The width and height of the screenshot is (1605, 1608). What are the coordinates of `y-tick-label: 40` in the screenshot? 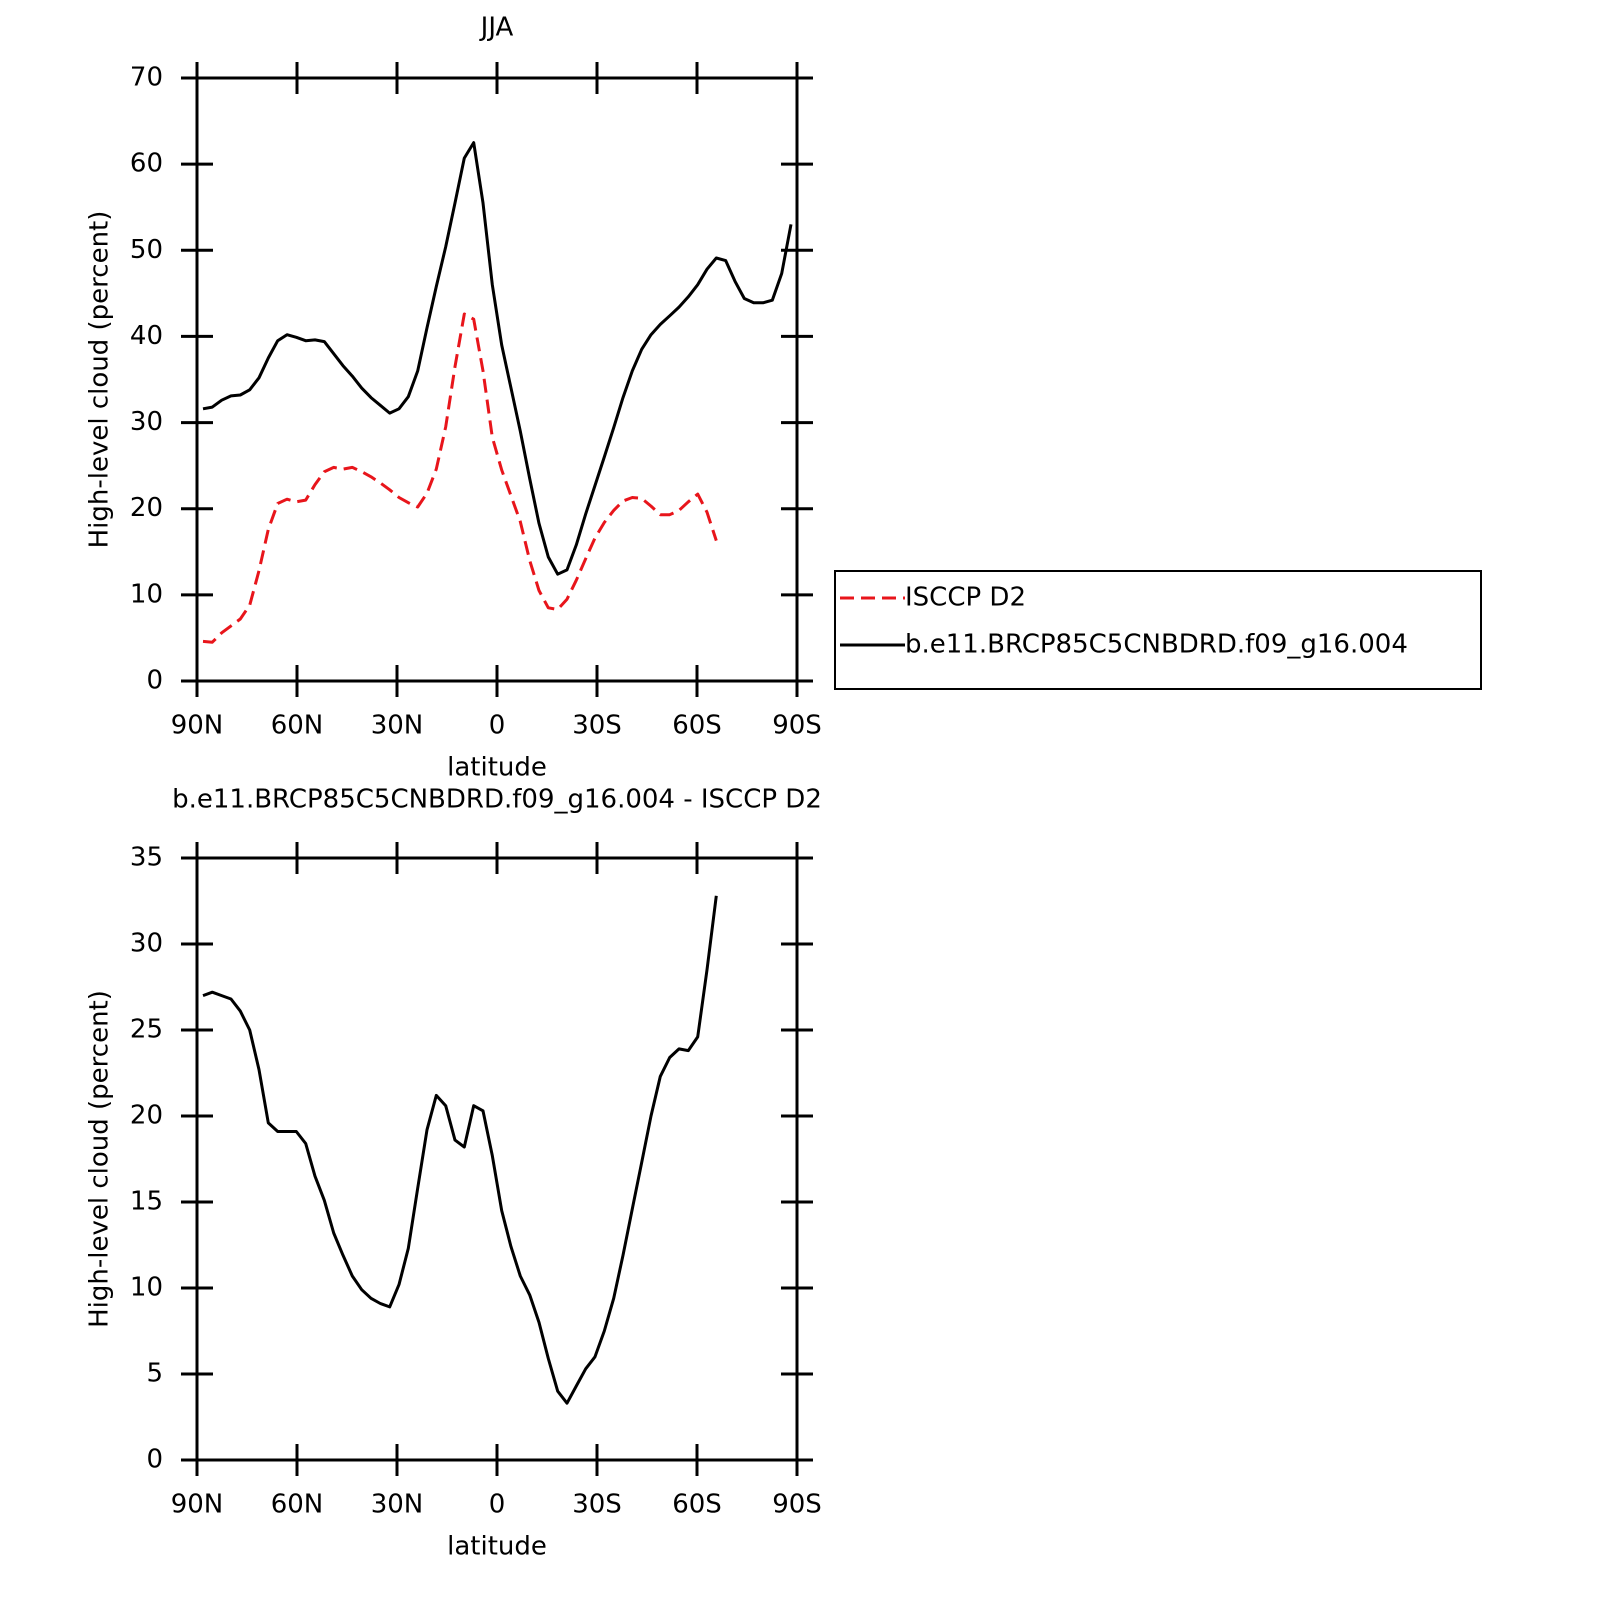 It's located at (146, 336).